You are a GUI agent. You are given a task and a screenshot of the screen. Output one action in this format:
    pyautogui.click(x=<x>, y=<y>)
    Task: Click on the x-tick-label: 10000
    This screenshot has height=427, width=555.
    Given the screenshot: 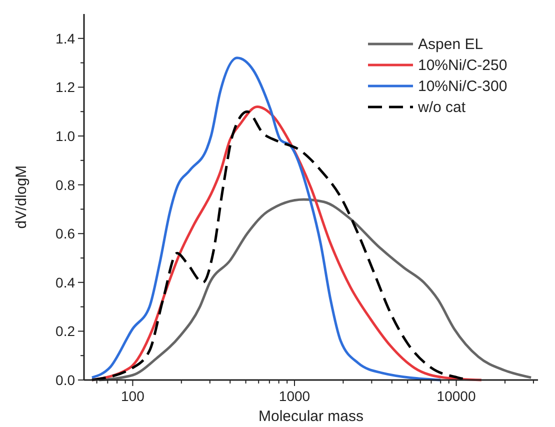 What is the action you would take?
    pyautogui.click(x=456, y=396)
    